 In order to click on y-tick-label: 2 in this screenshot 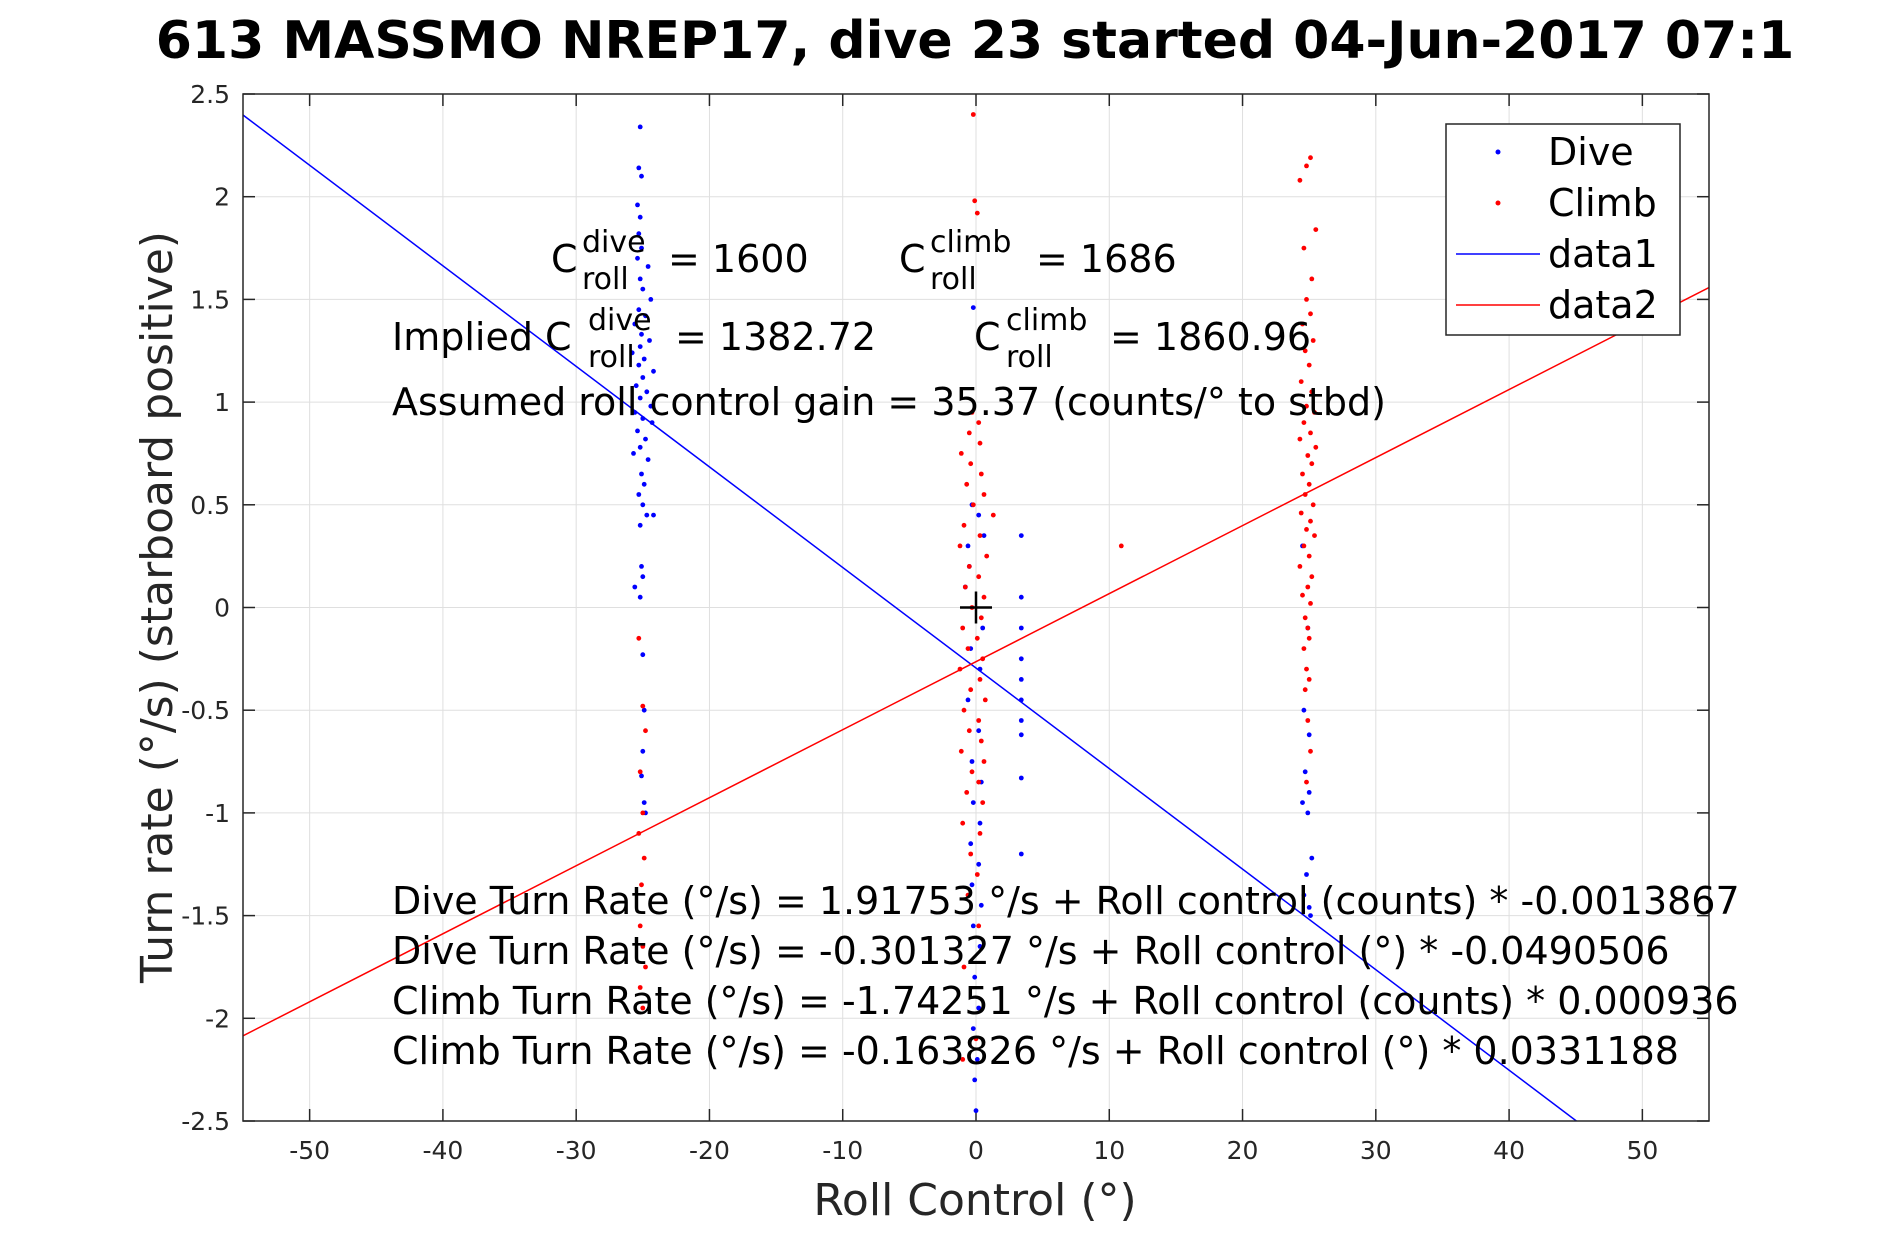, I will do `click(222, 197)`.